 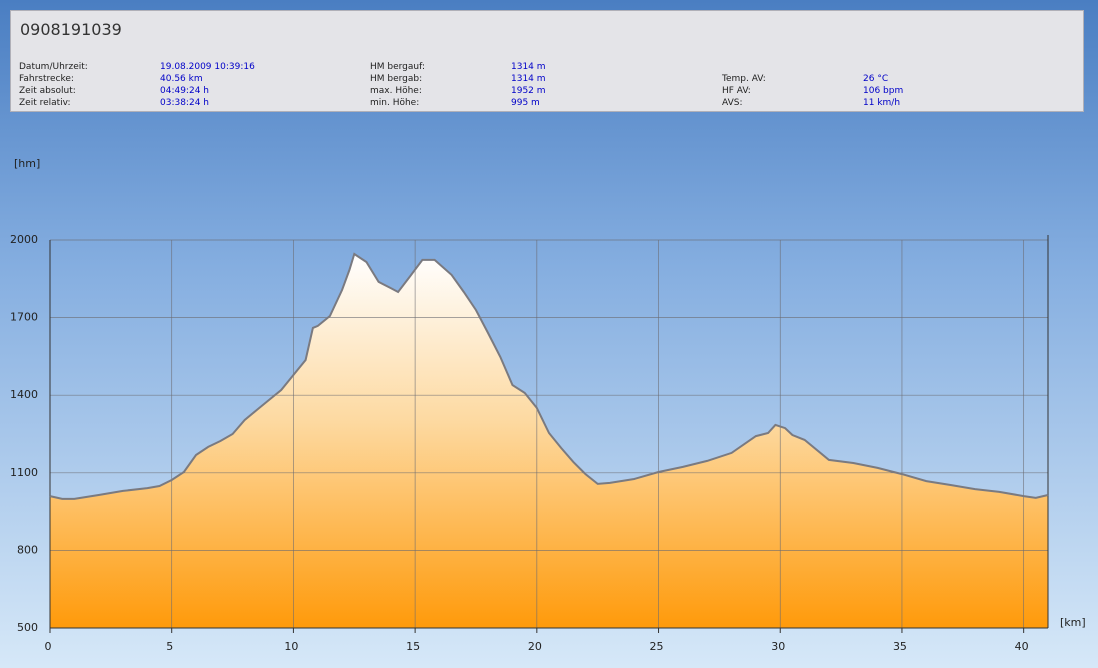 I want to click on y-axis-label: [hm], so click(x=27, y=163).